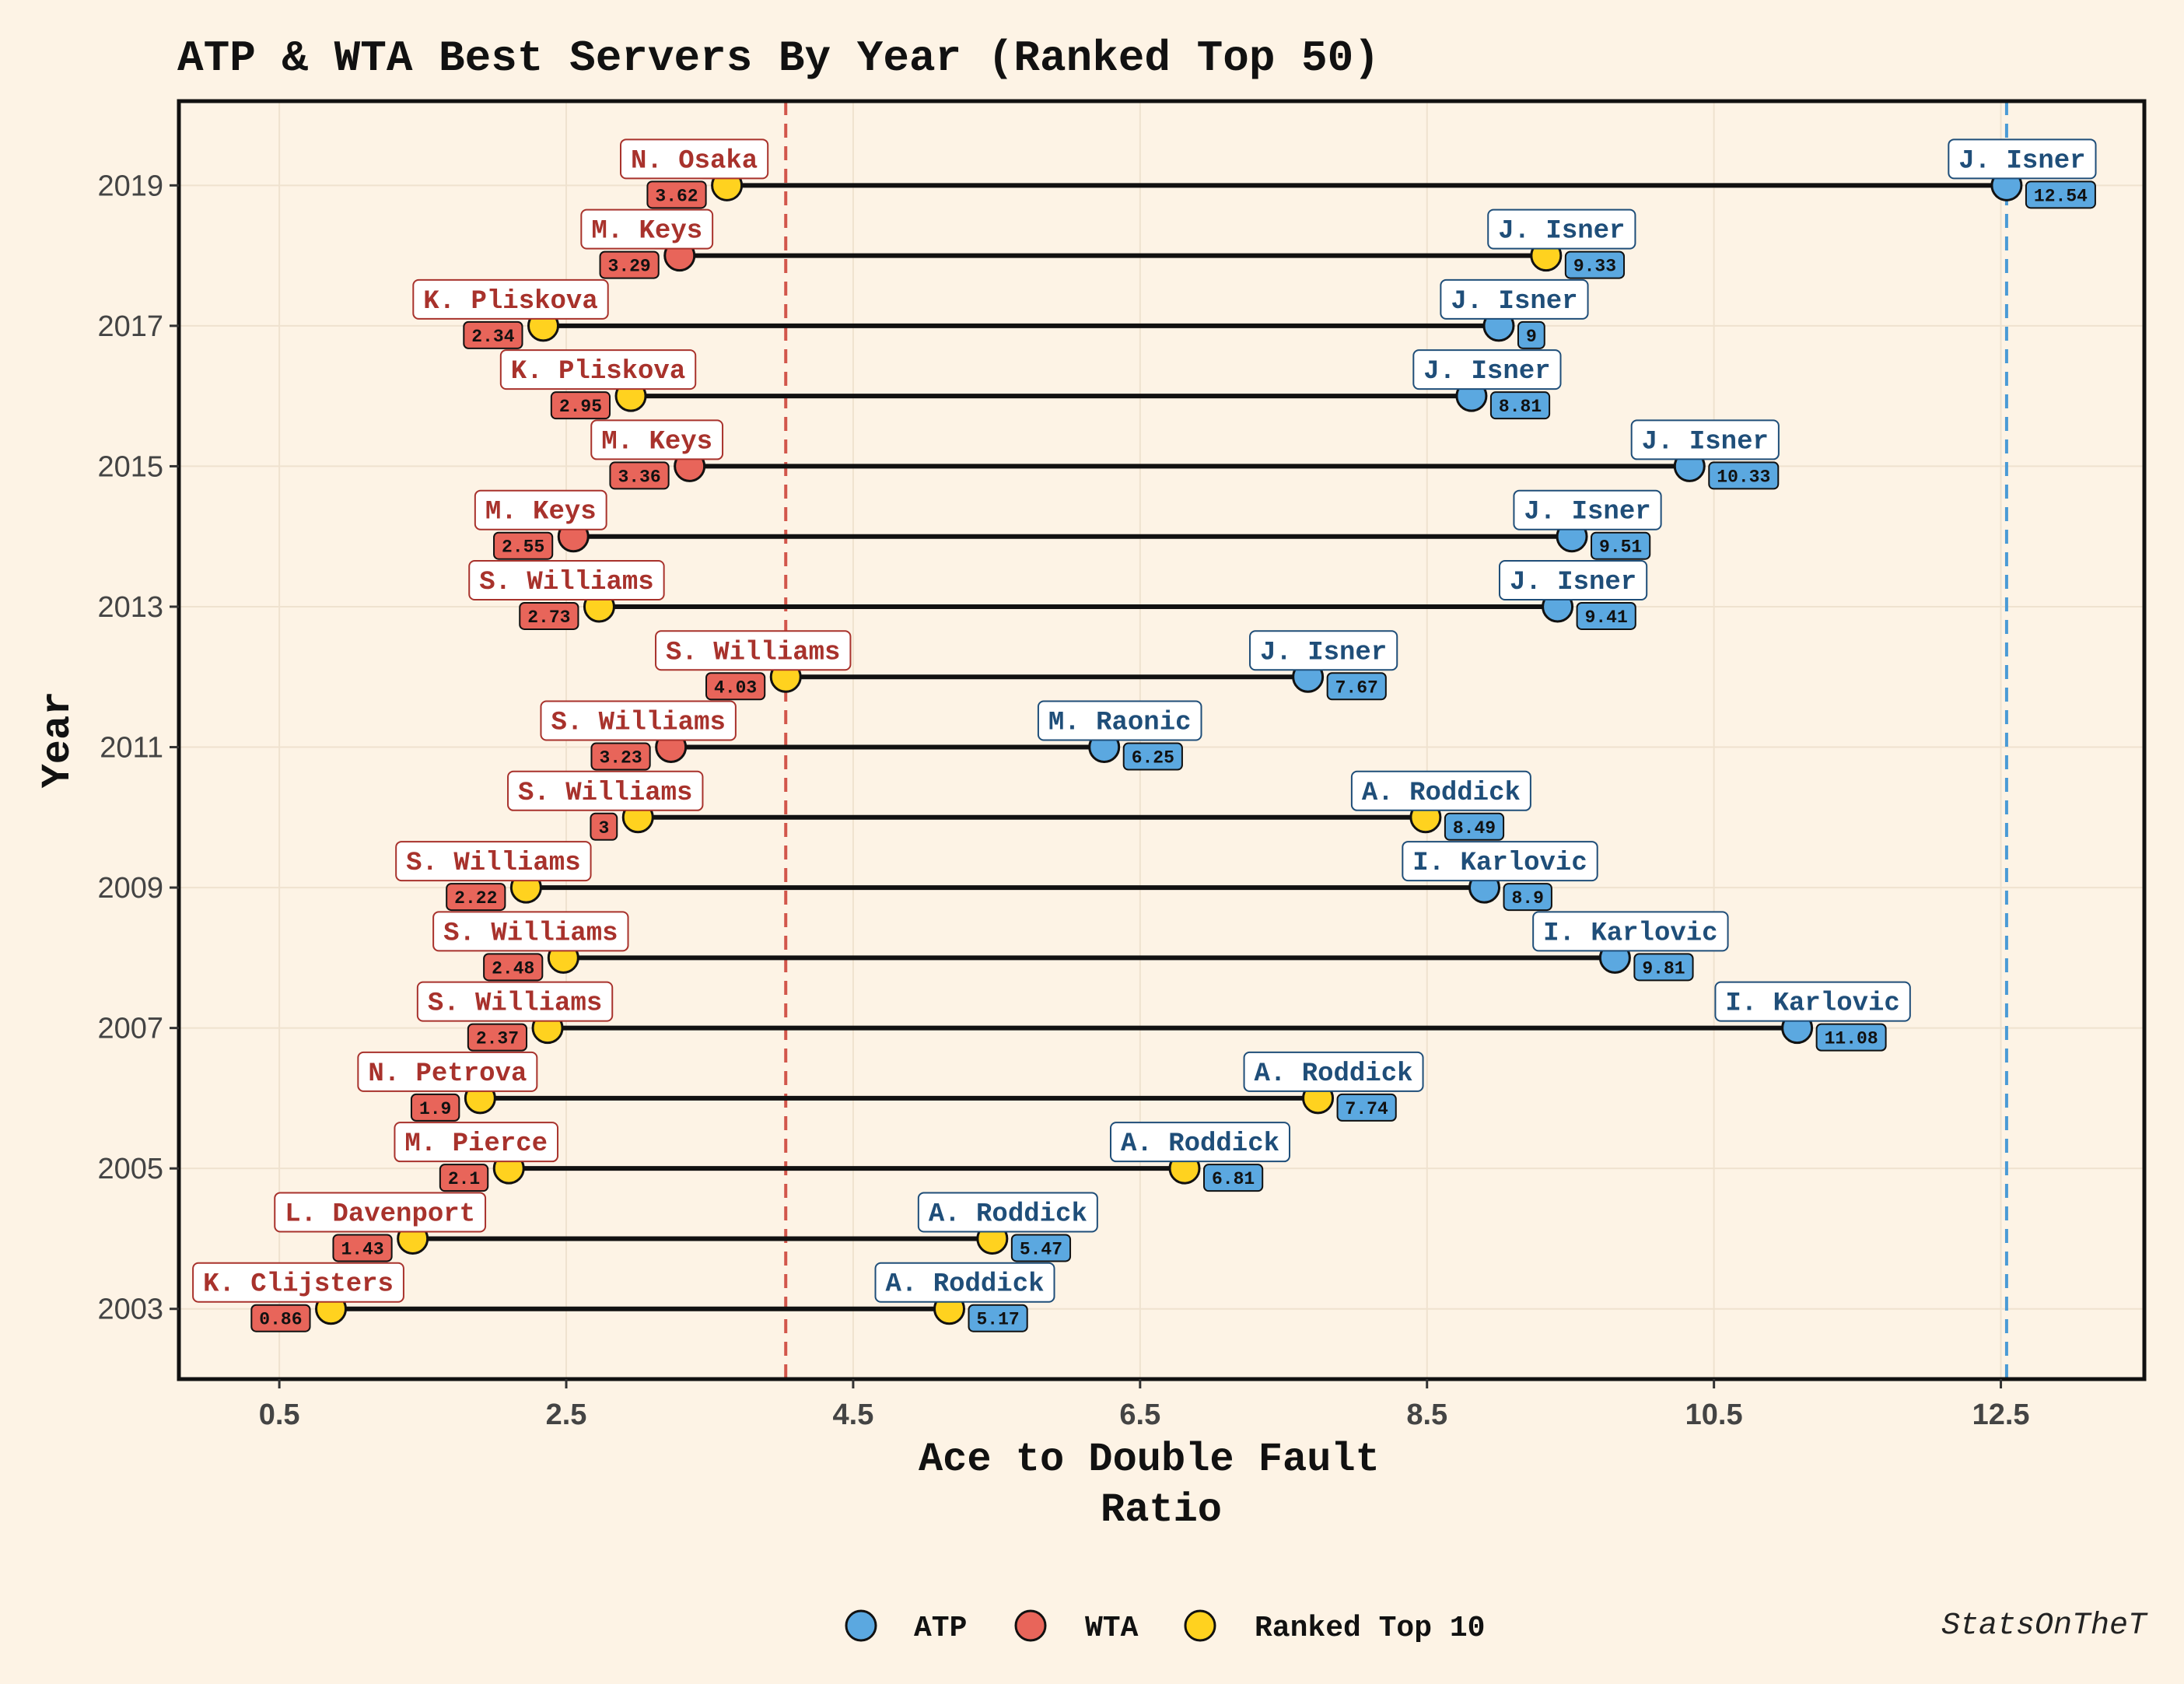 The image size is (2184, 1684). What do you see at coordinates (1161, 1485) in the screenshot?
I see `x-axis-title: Ace to Double Fault Ratio` at bounding box center [1161, 1485].